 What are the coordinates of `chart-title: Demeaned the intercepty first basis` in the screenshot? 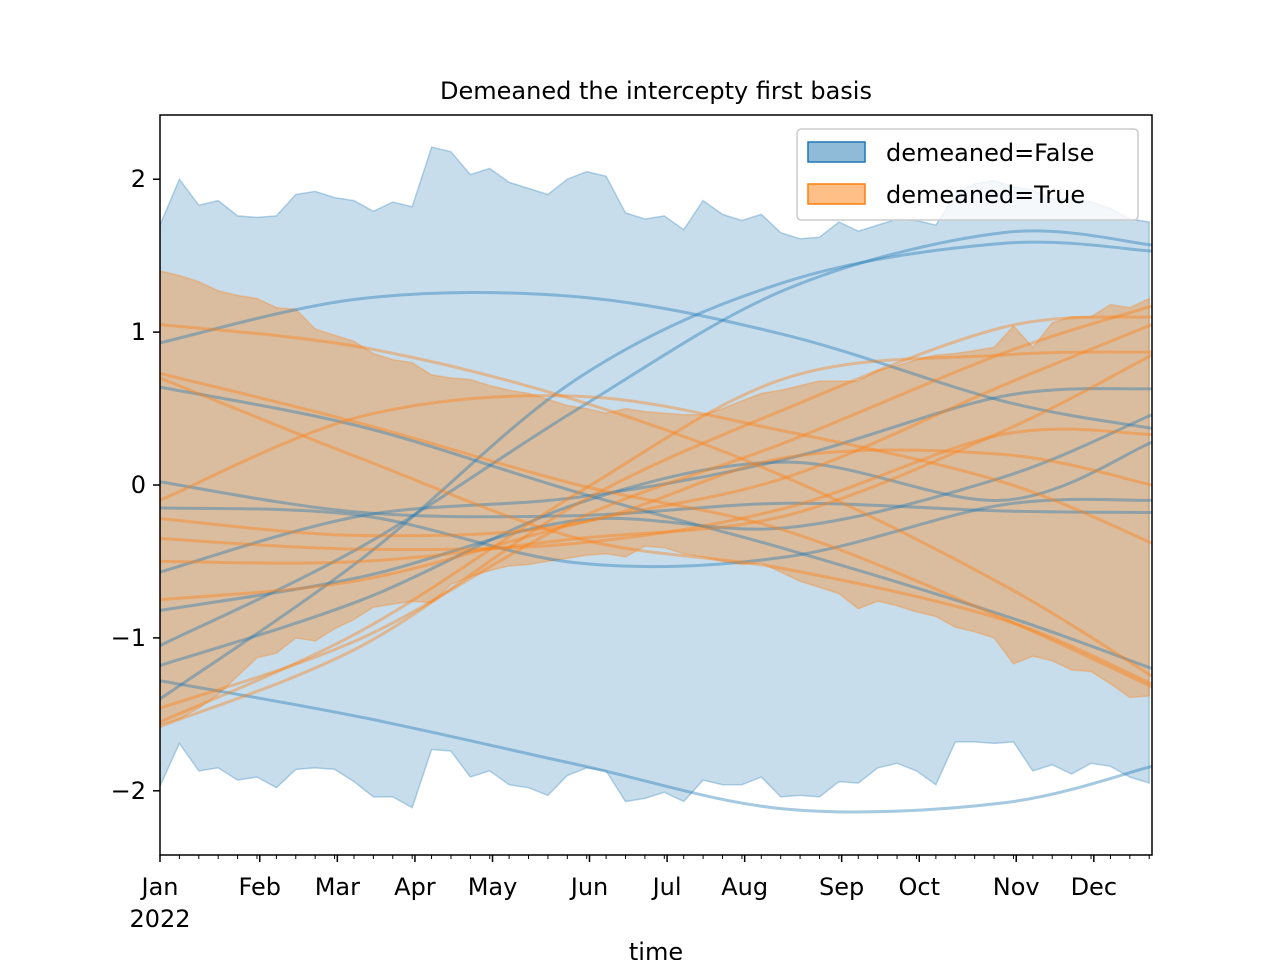 It's located at (656, 91).